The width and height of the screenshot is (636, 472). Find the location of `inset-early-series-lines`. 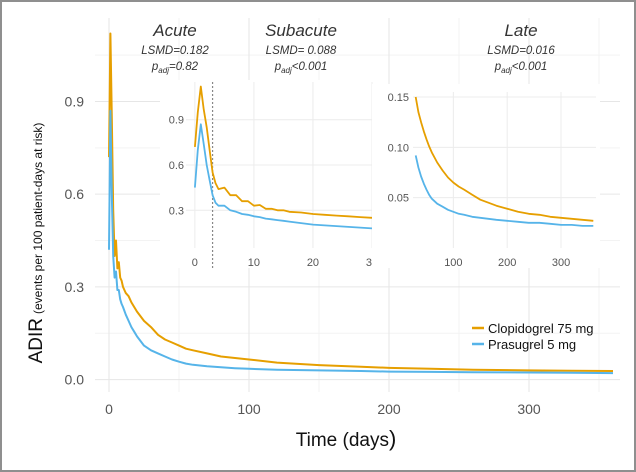

inset-early-series-lines is located at coordinates (283, 157).